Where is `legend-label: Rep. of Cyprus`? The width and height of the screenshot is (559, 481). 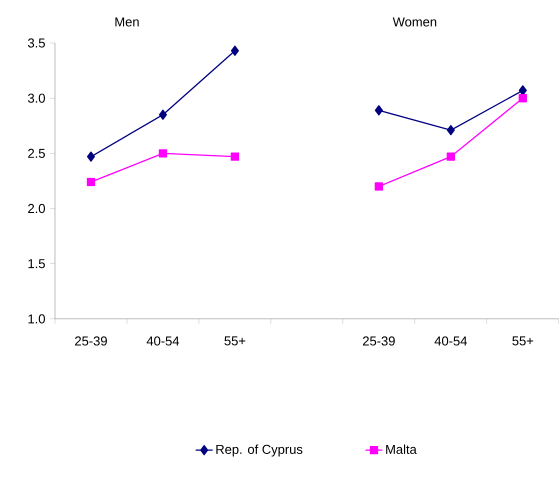
legend-label: Rep. of Cyprus is located at coordinates (259, 450).